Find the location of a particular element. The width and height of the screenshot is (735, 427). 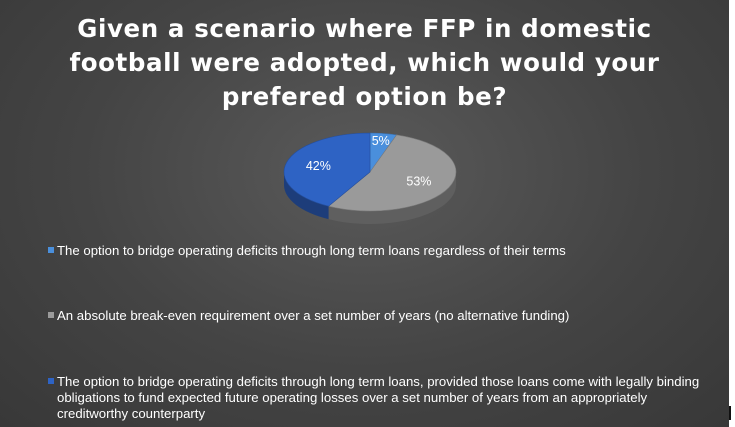

pie-slice-side is located at coordinates (306, 196).